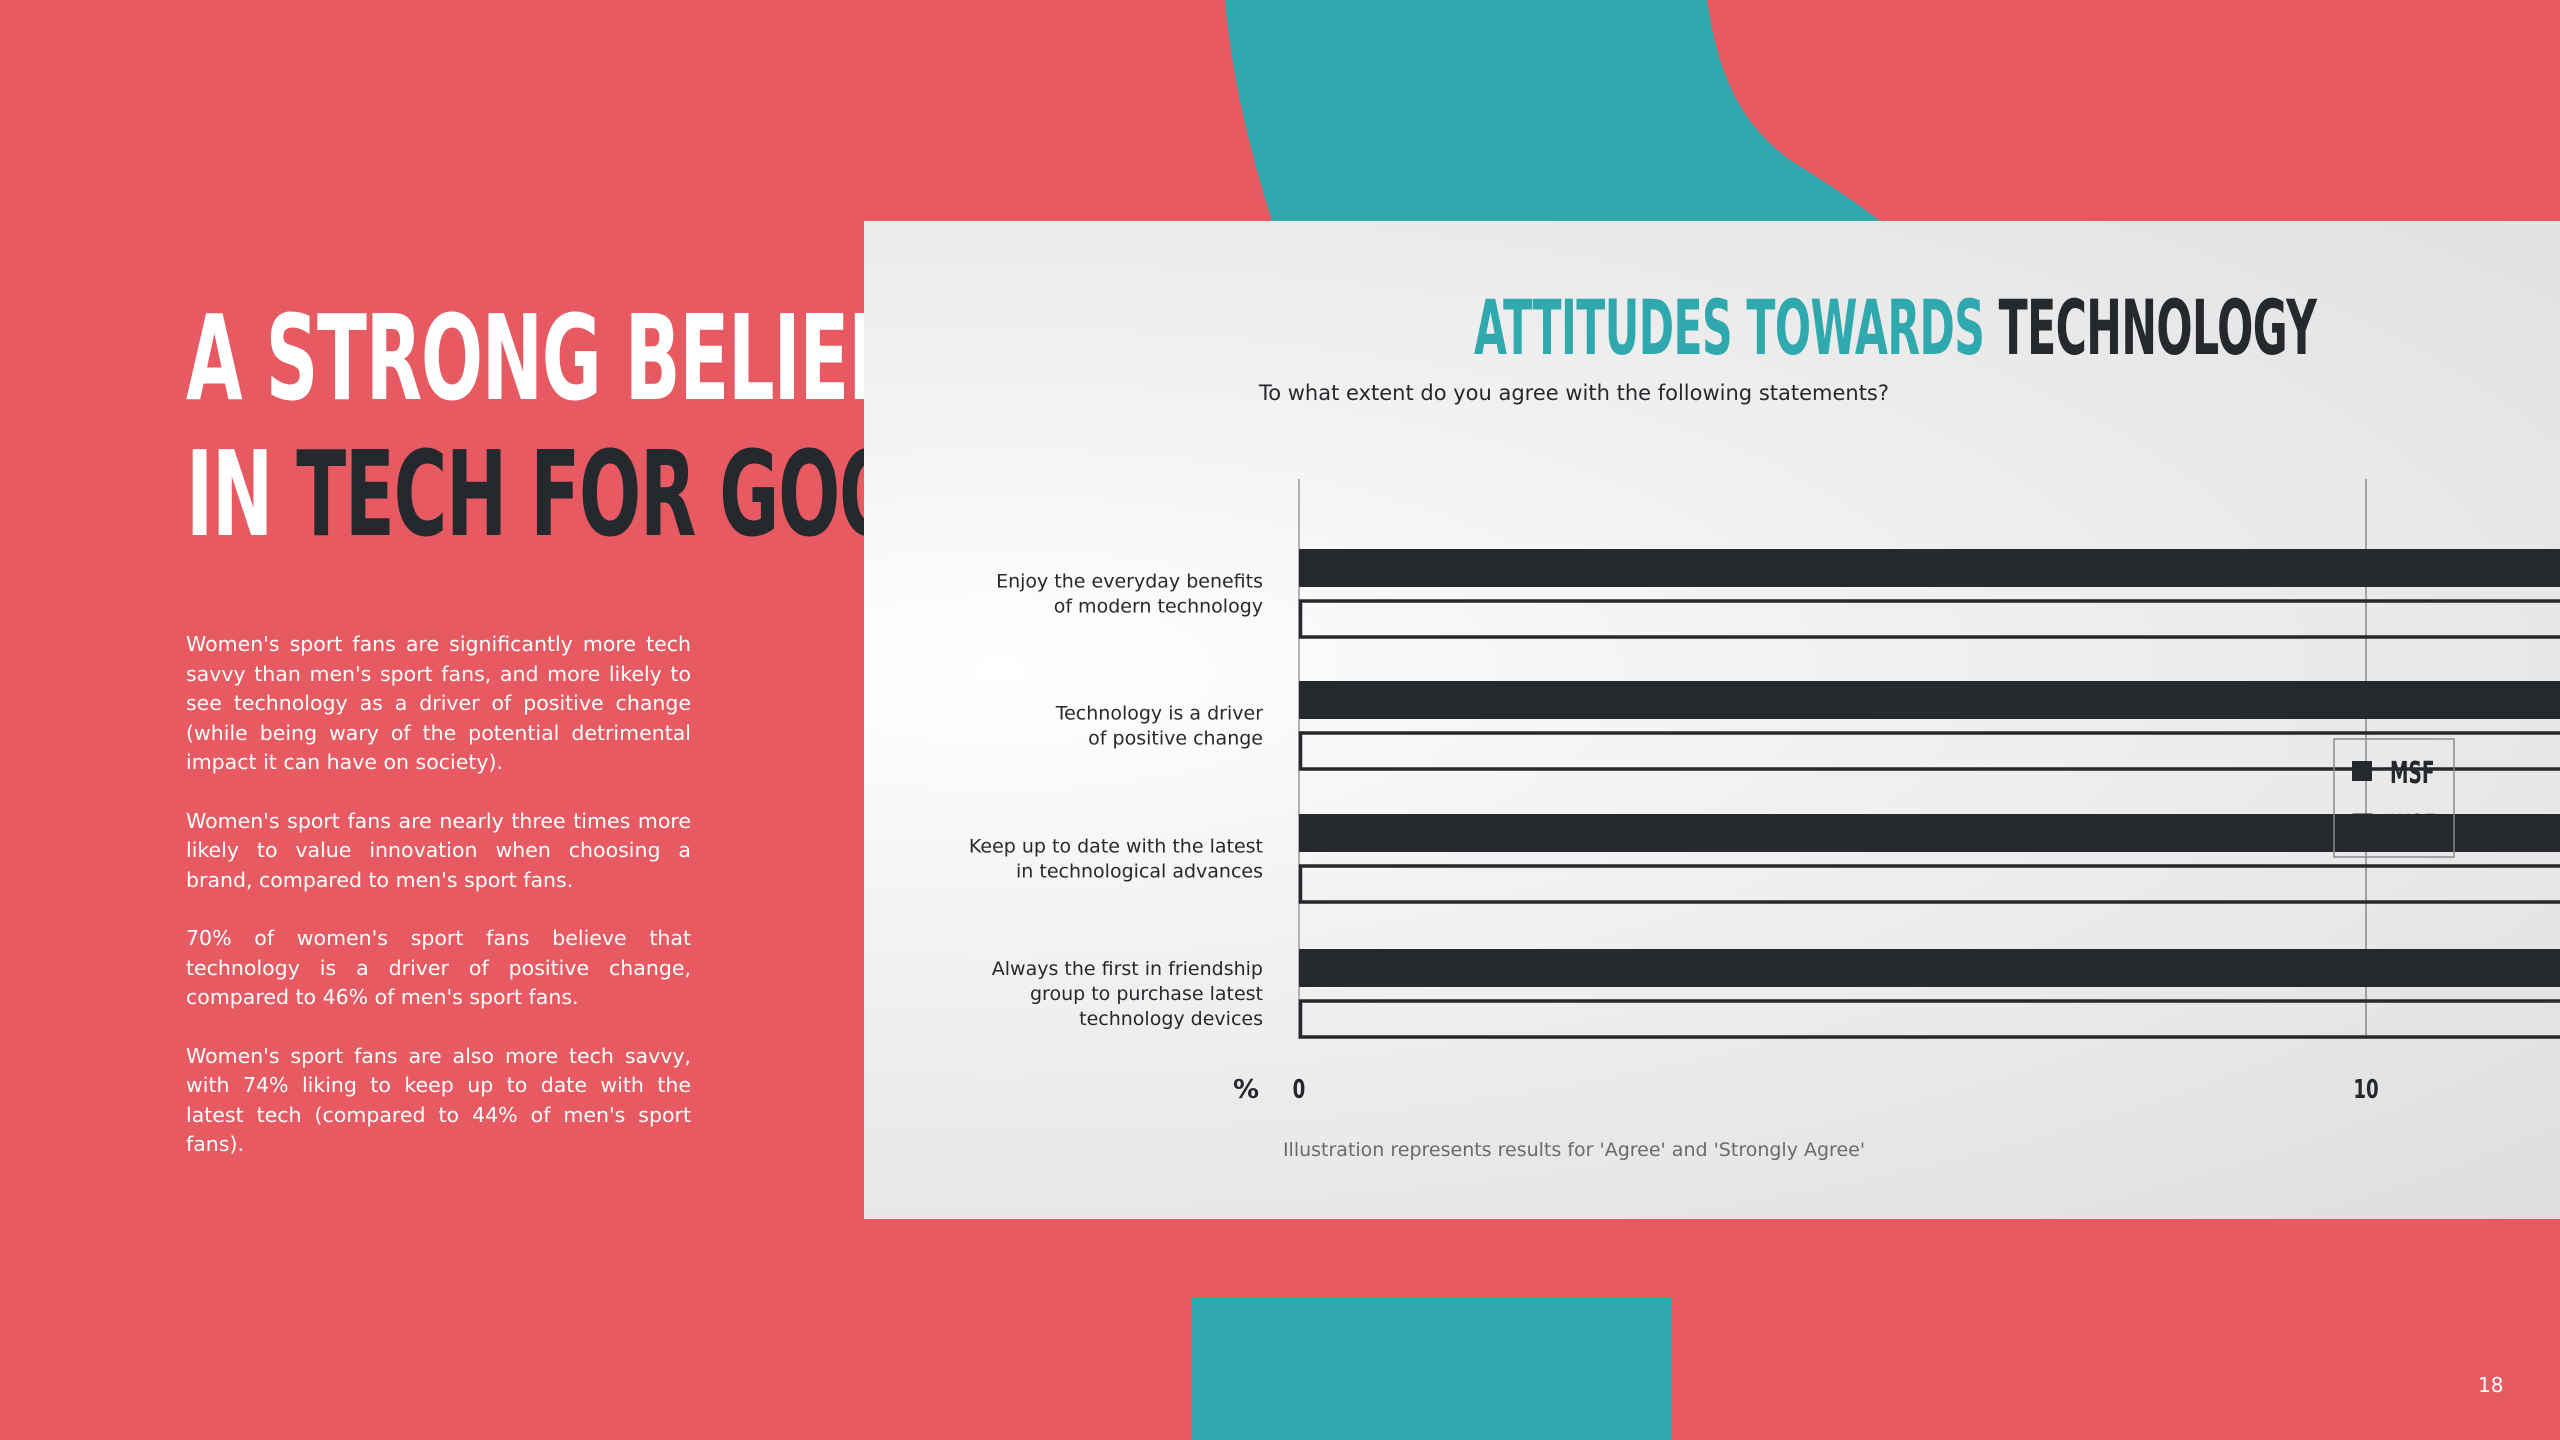  Describe the element at coordinates (2412, 772) in the screenshot. I see `legend-label-msf: MSF` at that location.